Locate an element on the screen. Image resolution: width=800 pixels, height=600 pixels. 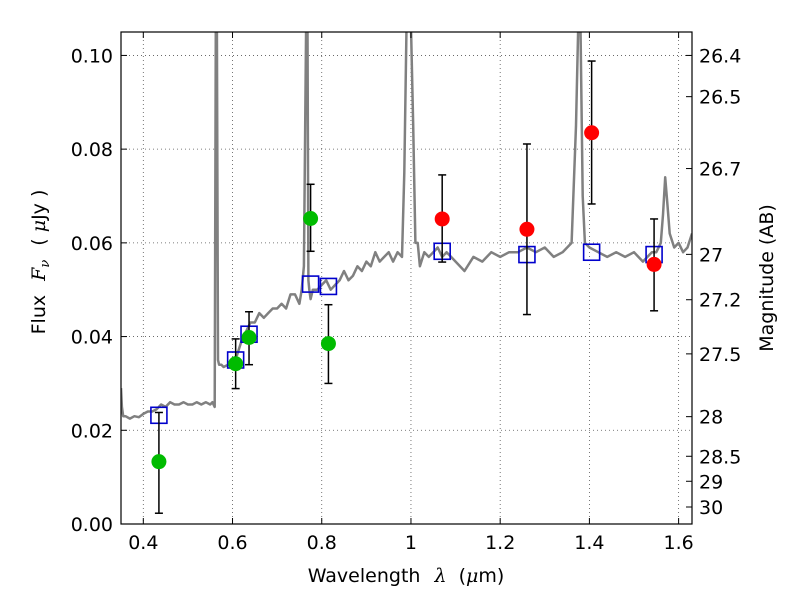
y-axis-label-text: Flux is located at coordinates (39, 315).